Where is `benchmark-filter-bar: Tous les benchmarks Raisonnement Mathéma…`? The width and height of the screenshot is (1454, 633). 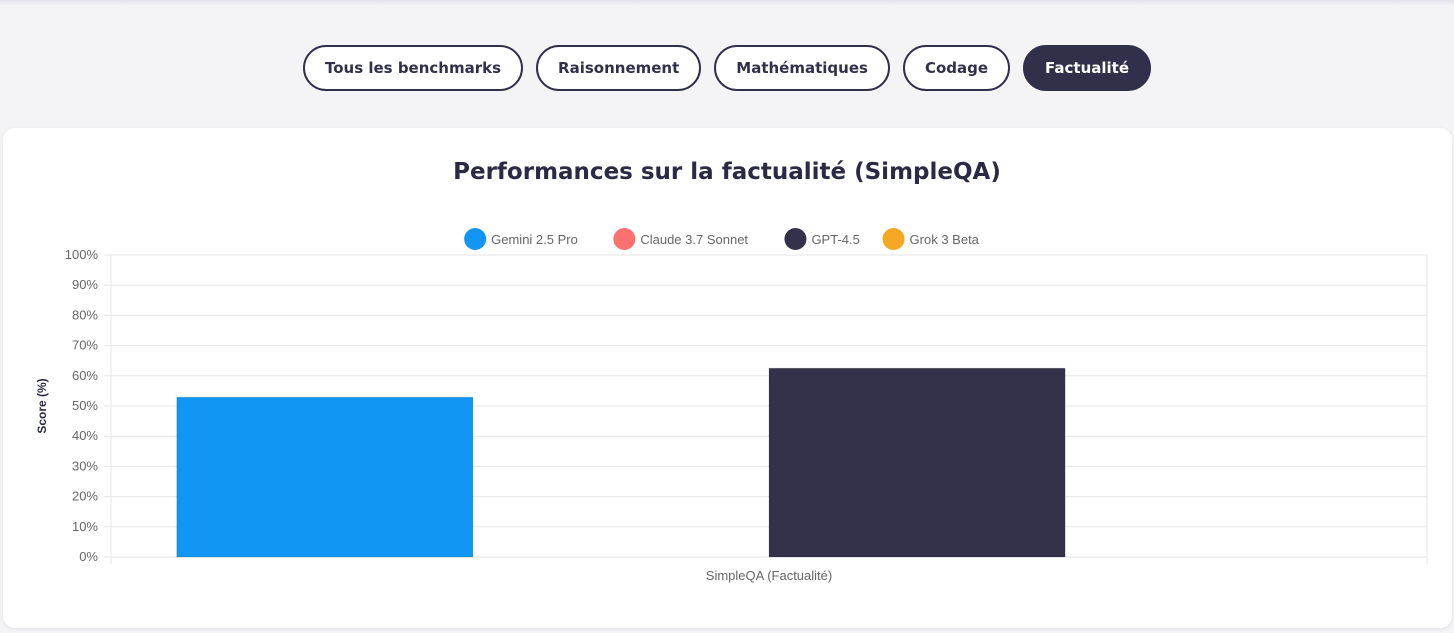
benchmark-filter-bar: Tous les benchmarks Raisonnement Mathéma… is located at coordinates (727, 68).